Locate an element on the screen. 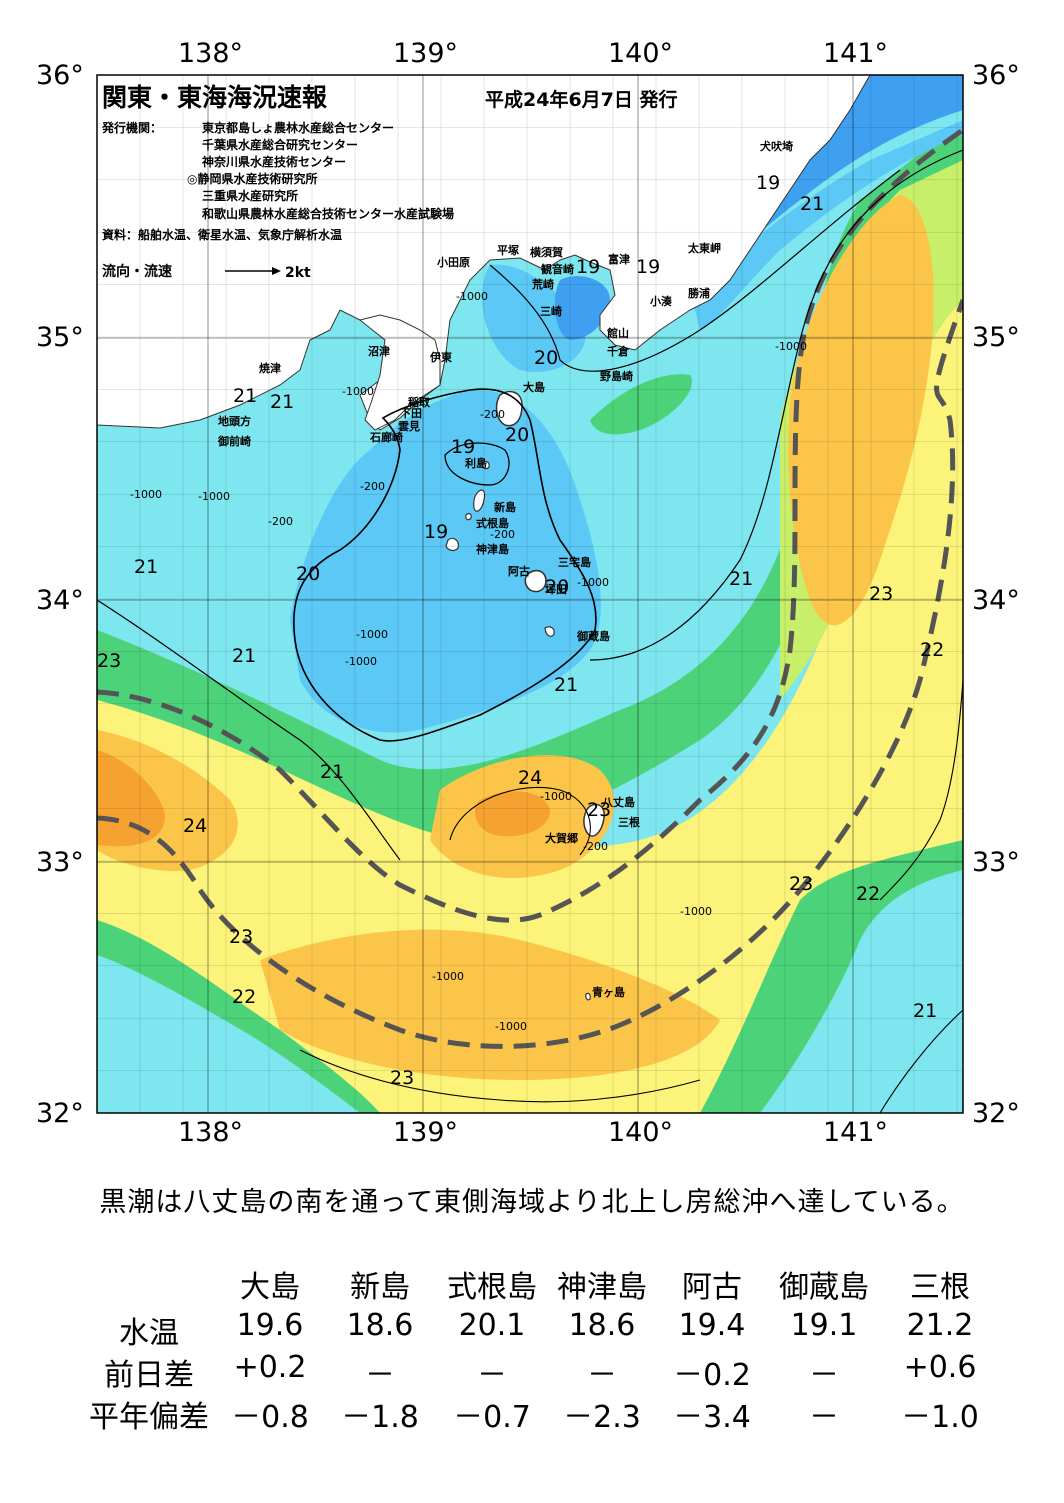 This screenshot has width=1064, height=1503. southwest-green is located at coordinates (238, 1016).